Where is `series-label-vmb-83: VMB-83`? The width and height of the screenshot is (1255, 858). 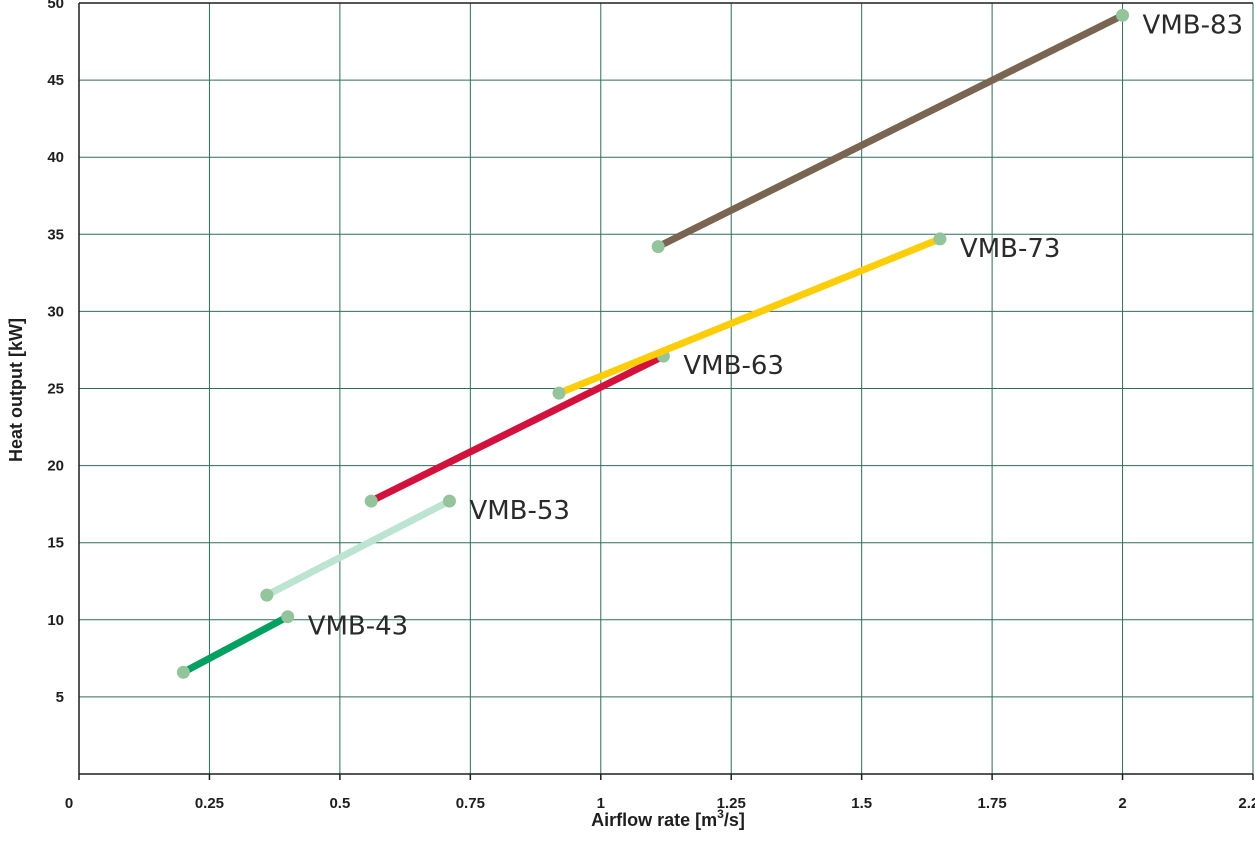
series-label-vmb-83: VMB-83 is located at coordinates (1193, 25).